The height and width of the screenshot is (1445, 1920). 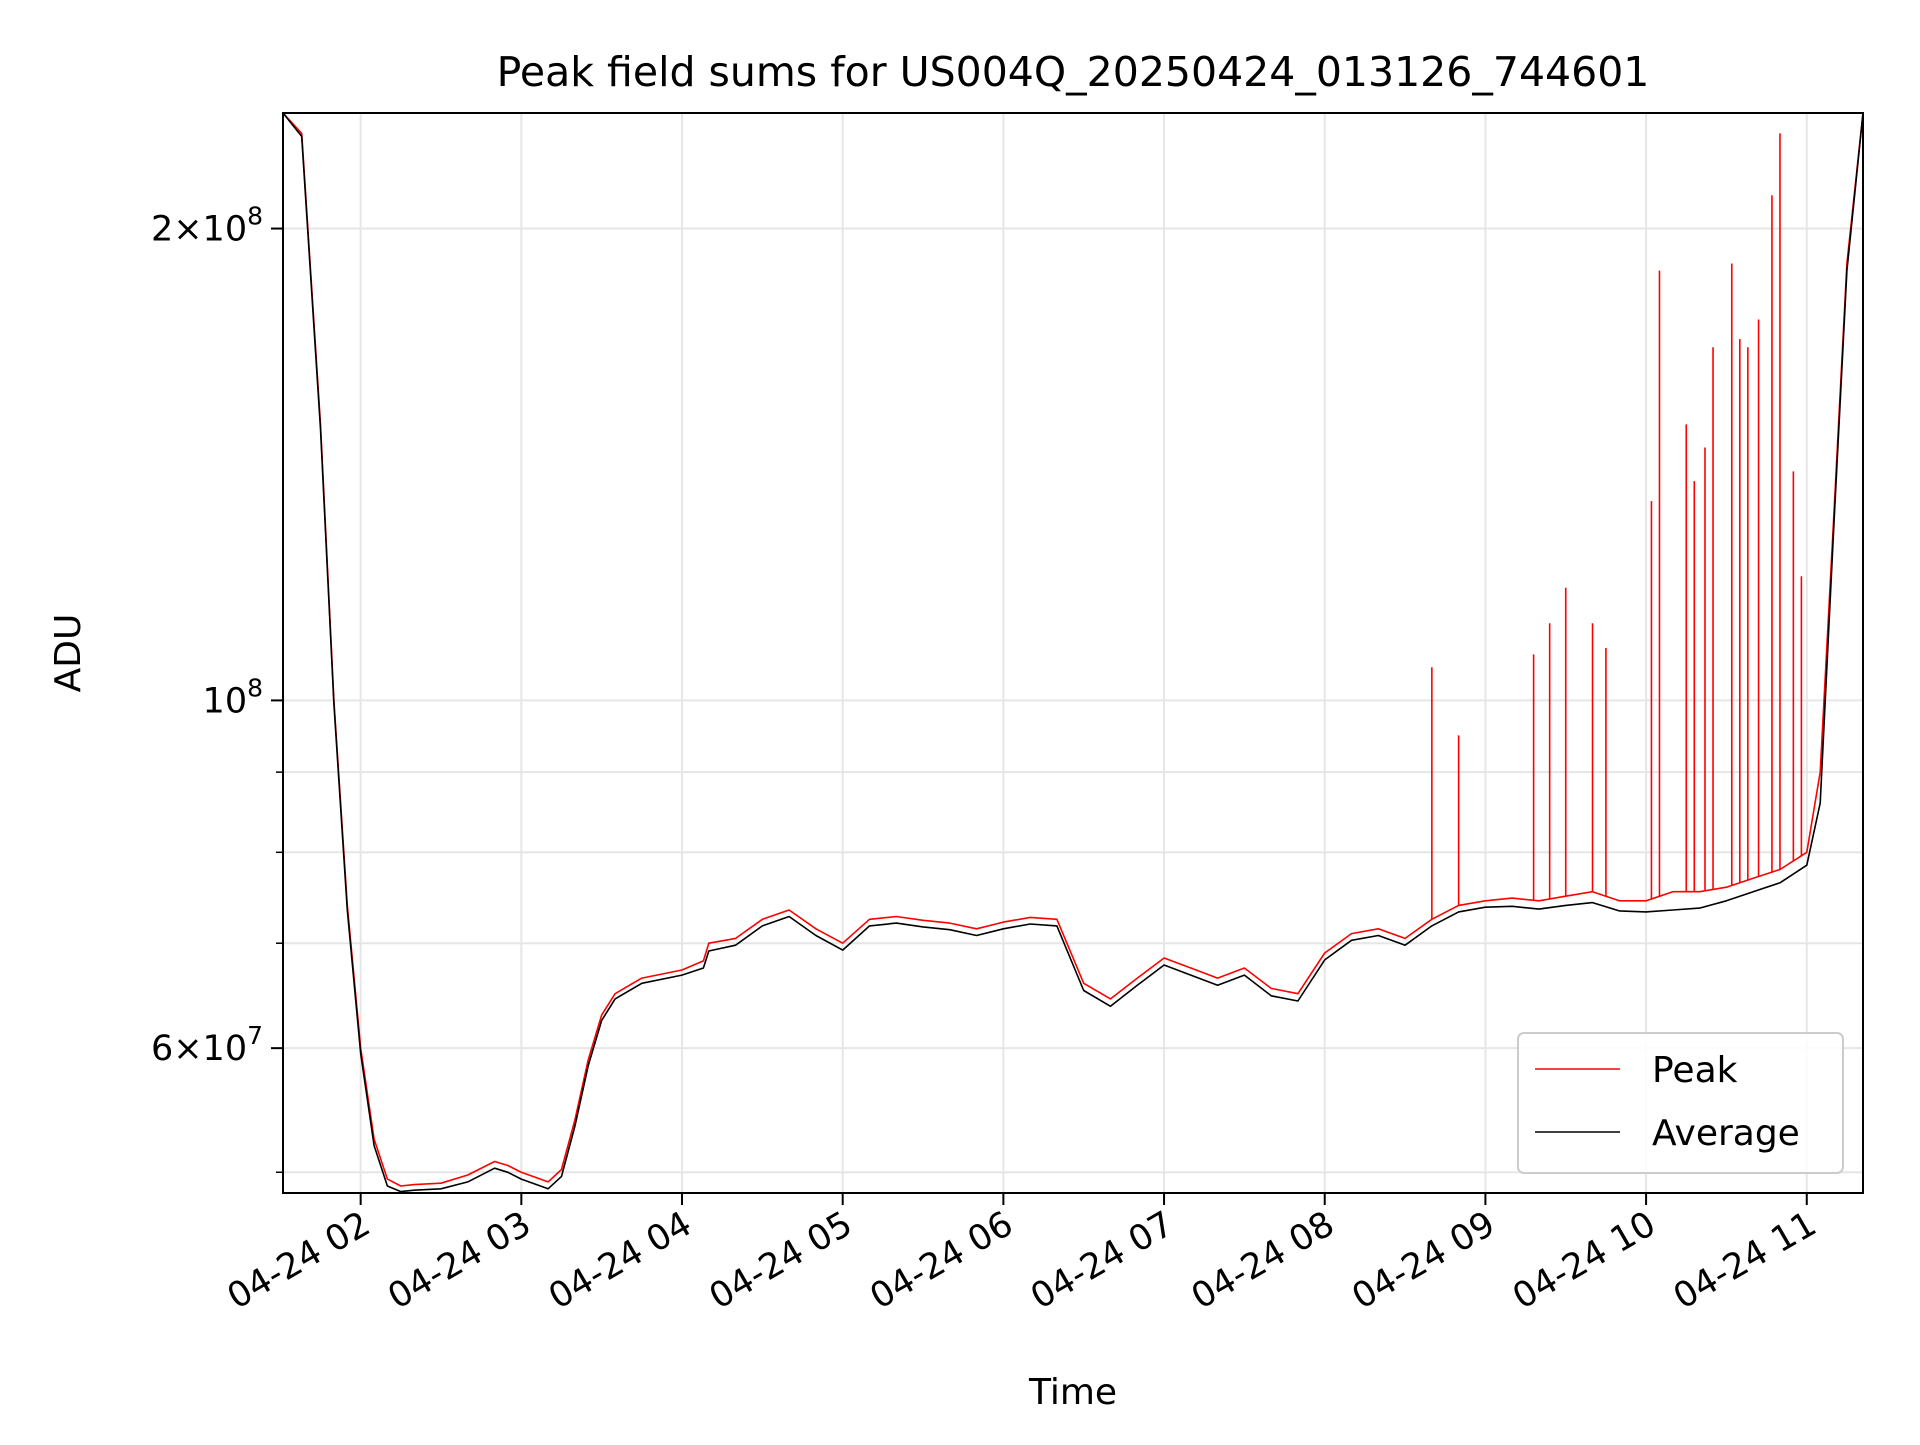 I want to click on legend-average-label: Average, so click(x=1726, y=1133).